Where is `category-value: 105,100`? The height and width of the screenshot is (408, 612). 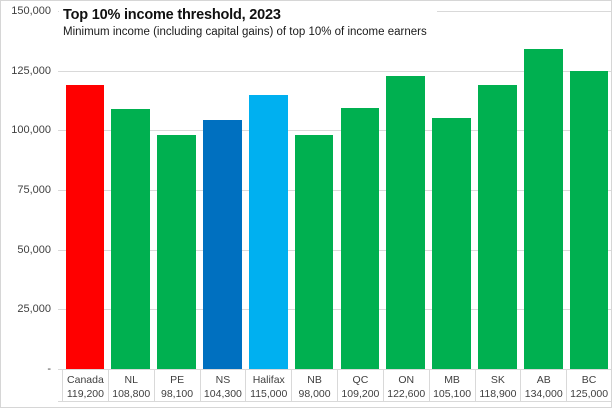
category-value: 105,100 is located at coordinates (452, 394).